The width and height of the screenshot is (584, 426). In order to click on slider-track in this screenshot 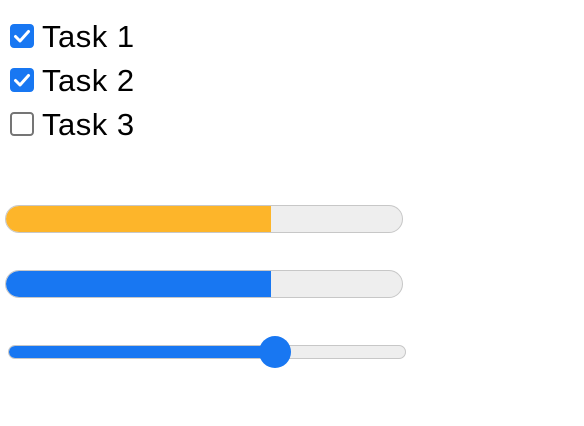, I will do `click(207, 352)`.